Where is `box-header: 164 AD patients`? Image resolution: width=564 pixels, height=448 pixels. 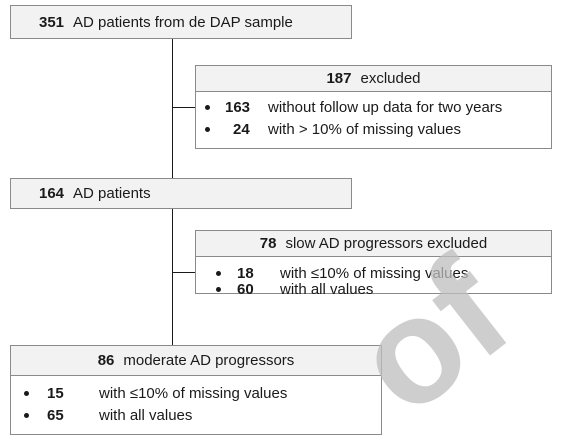
box-header: 164 AD patients is located at coordinates (181, 193).